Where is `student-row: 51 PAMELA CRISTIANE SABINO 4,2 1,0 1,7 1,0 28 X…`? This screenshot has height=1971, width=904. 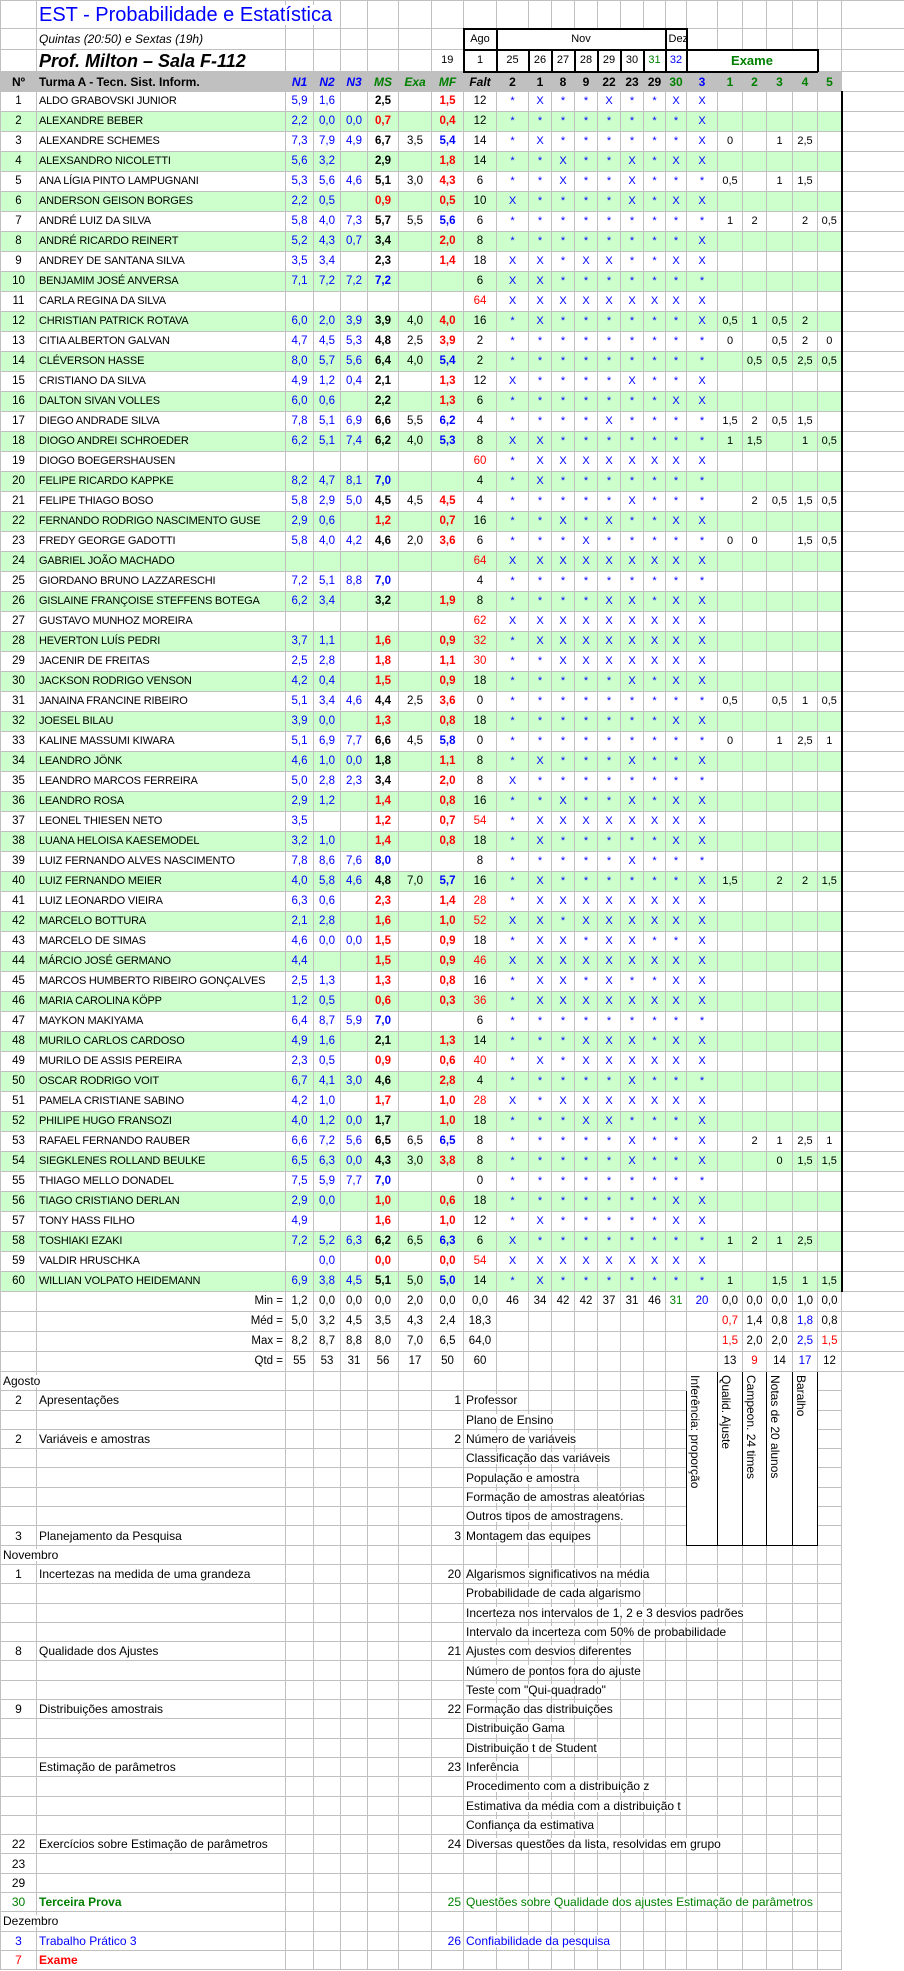 student-row: 51 PAMELA CRISTIANE SABINO 4,2 1,0 1,7 1,0 28 X… is located at coordinates (452, 1101).